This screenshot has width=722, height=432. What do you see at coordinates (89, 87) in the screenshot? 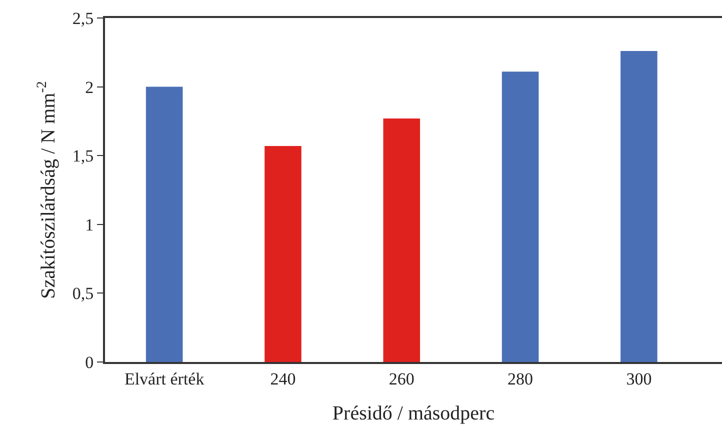
I see `y-tick-label: 2` at bounding box center [89, 87].